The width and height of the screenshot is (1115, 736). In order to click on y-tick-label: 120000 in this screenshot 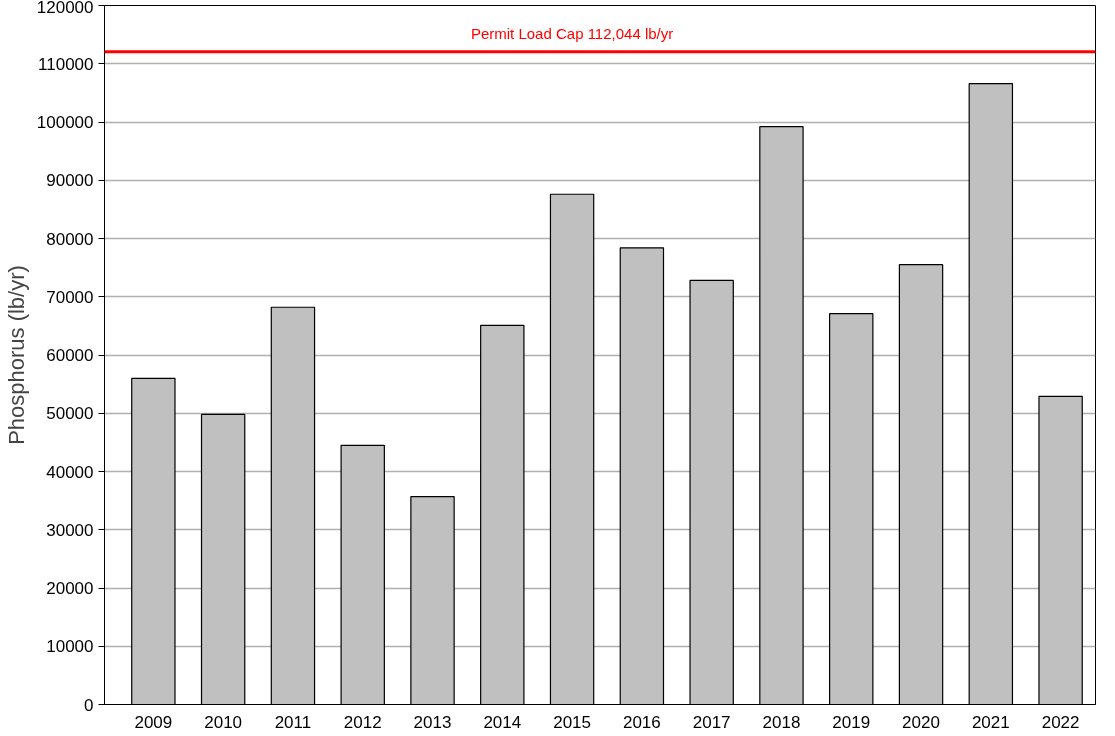, I will do `click(65, 8)`.